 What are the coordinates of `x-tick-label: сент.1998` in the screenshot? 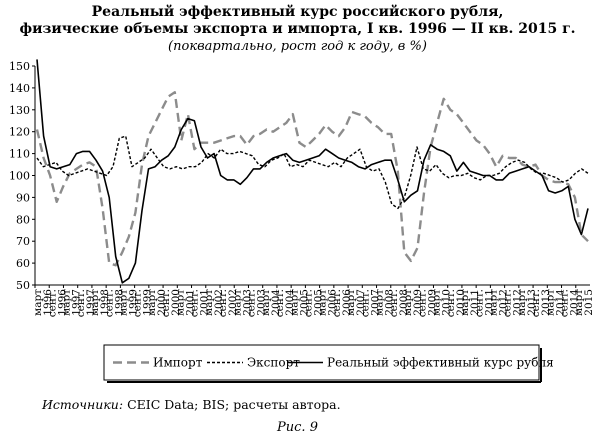 It's located at (114, 303).